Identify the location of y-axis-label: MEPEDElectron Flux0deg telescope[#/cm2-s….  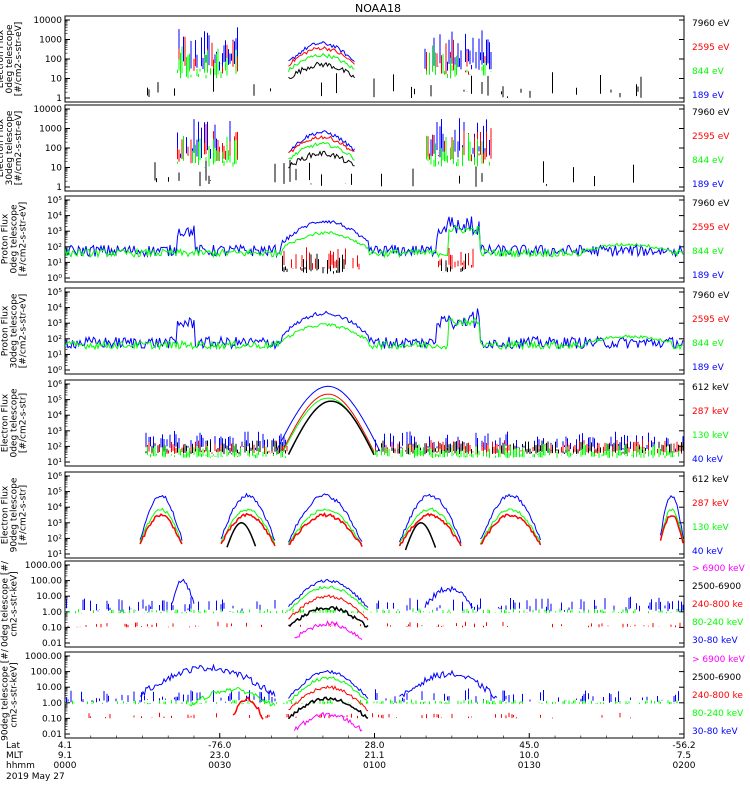
(14, 423).